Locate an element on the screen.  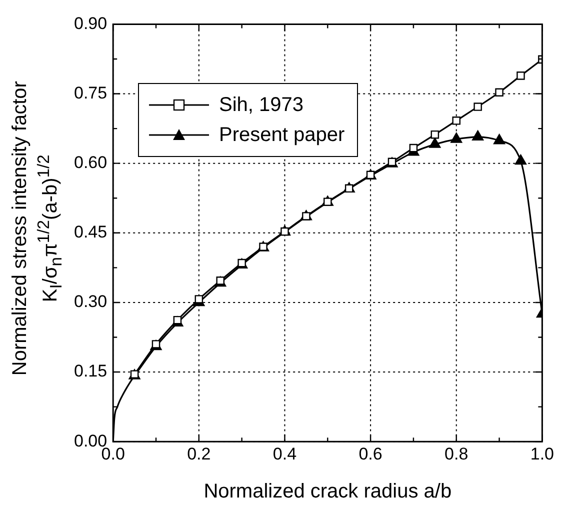
y-tick-label: 0.60 is located at coordinates (91, 162).